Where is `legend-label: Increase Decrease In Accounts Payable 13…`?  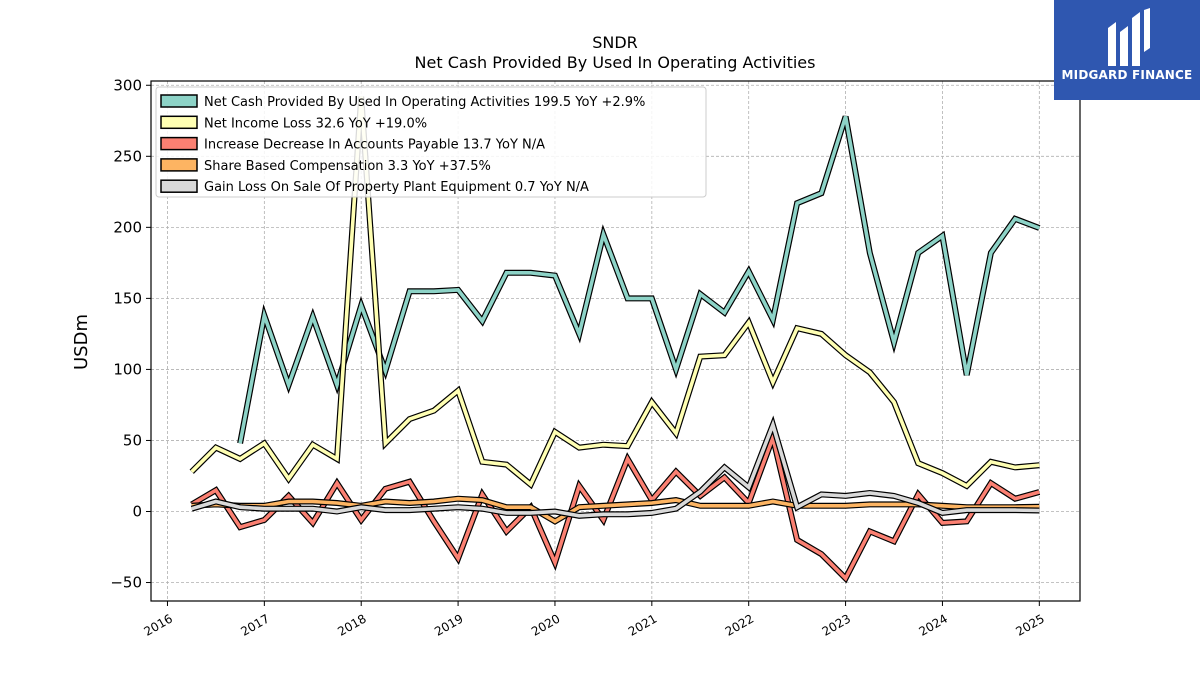 legend-label: Increase Decrease In Accounts Payable 13… is located at coordinates (374, 145).